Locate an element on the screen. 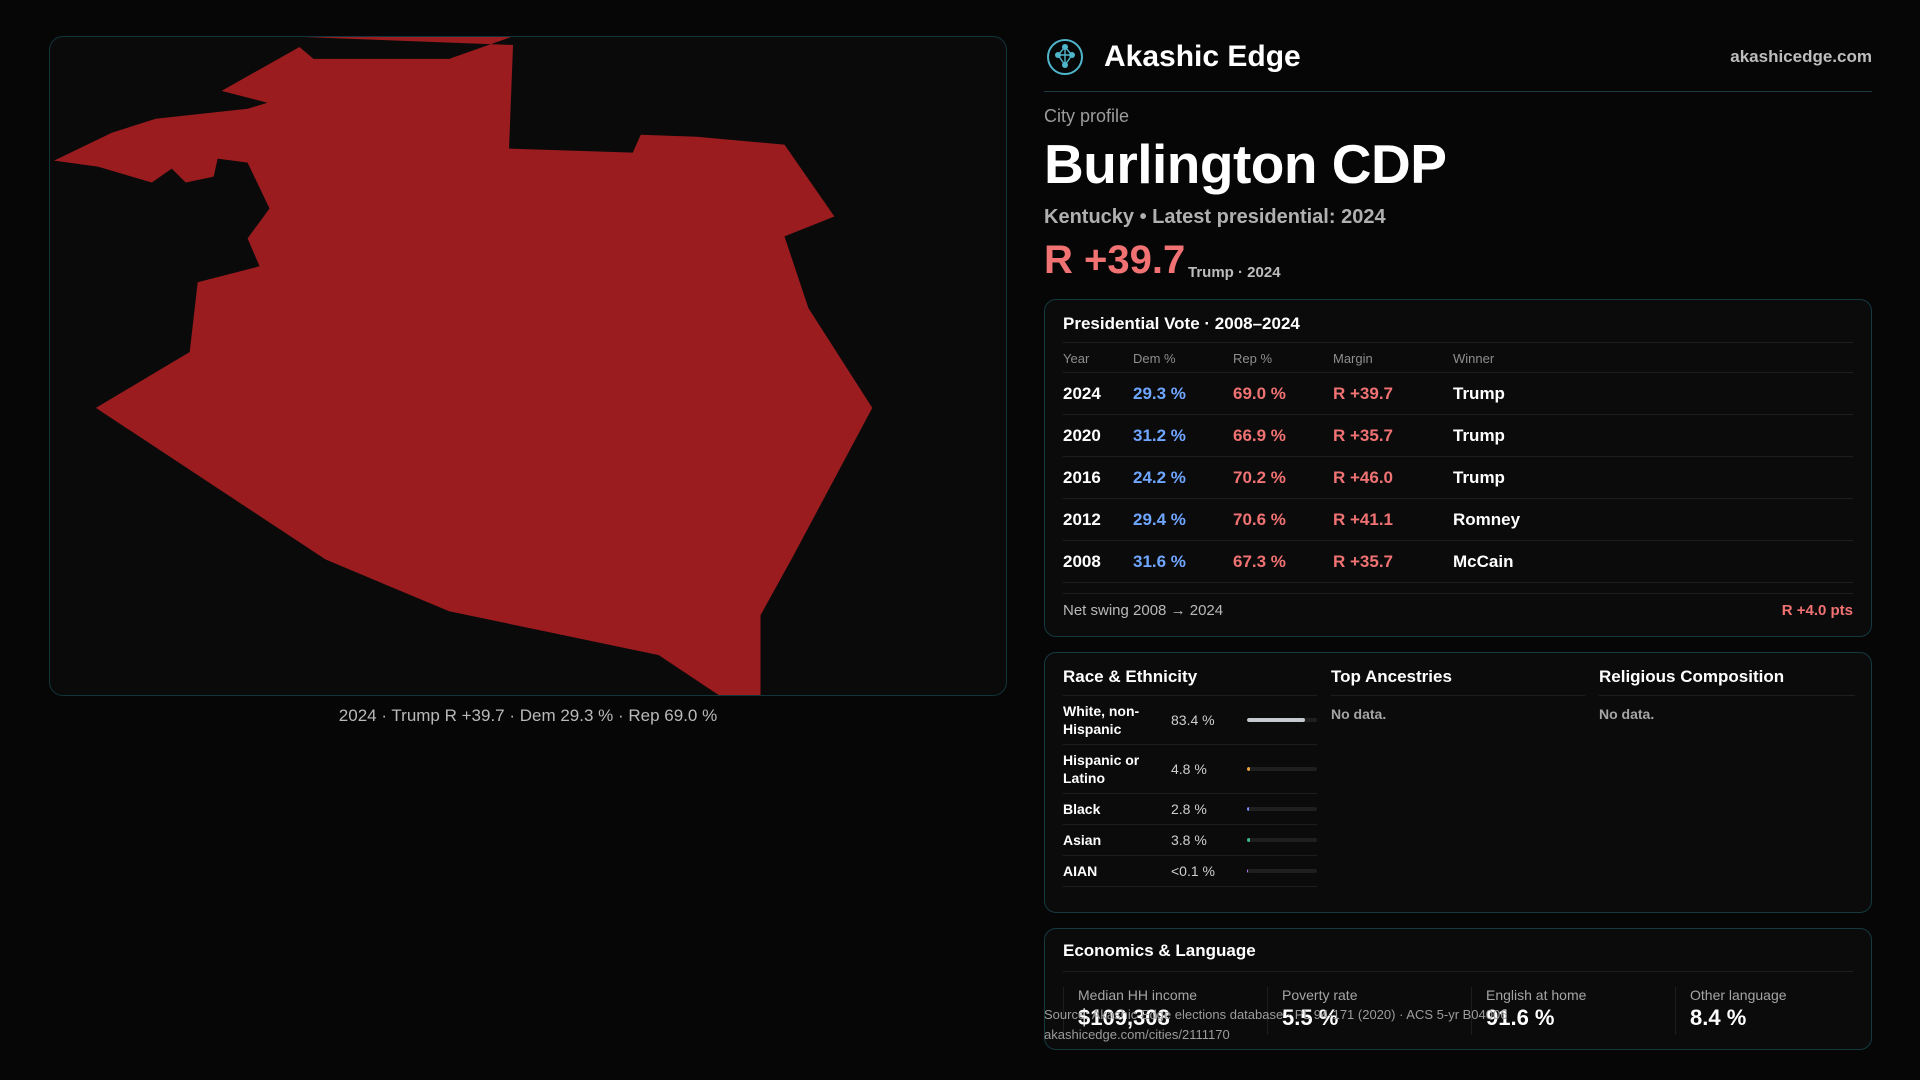  row-year: 2008 is located at coordinates (1082, 561).